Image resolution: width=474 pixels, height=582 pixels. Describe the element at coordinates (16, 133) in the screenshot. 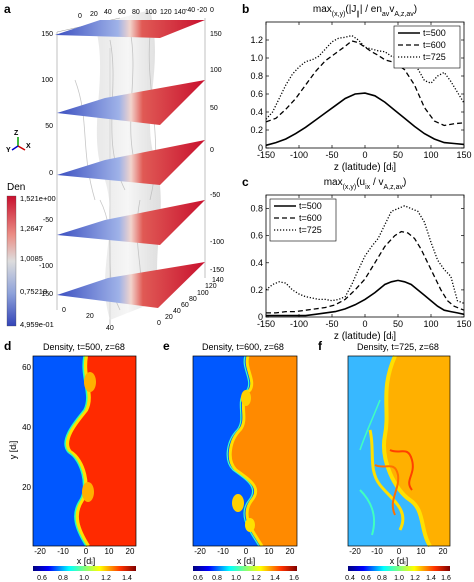

I see `svg-text: Z` at that location.